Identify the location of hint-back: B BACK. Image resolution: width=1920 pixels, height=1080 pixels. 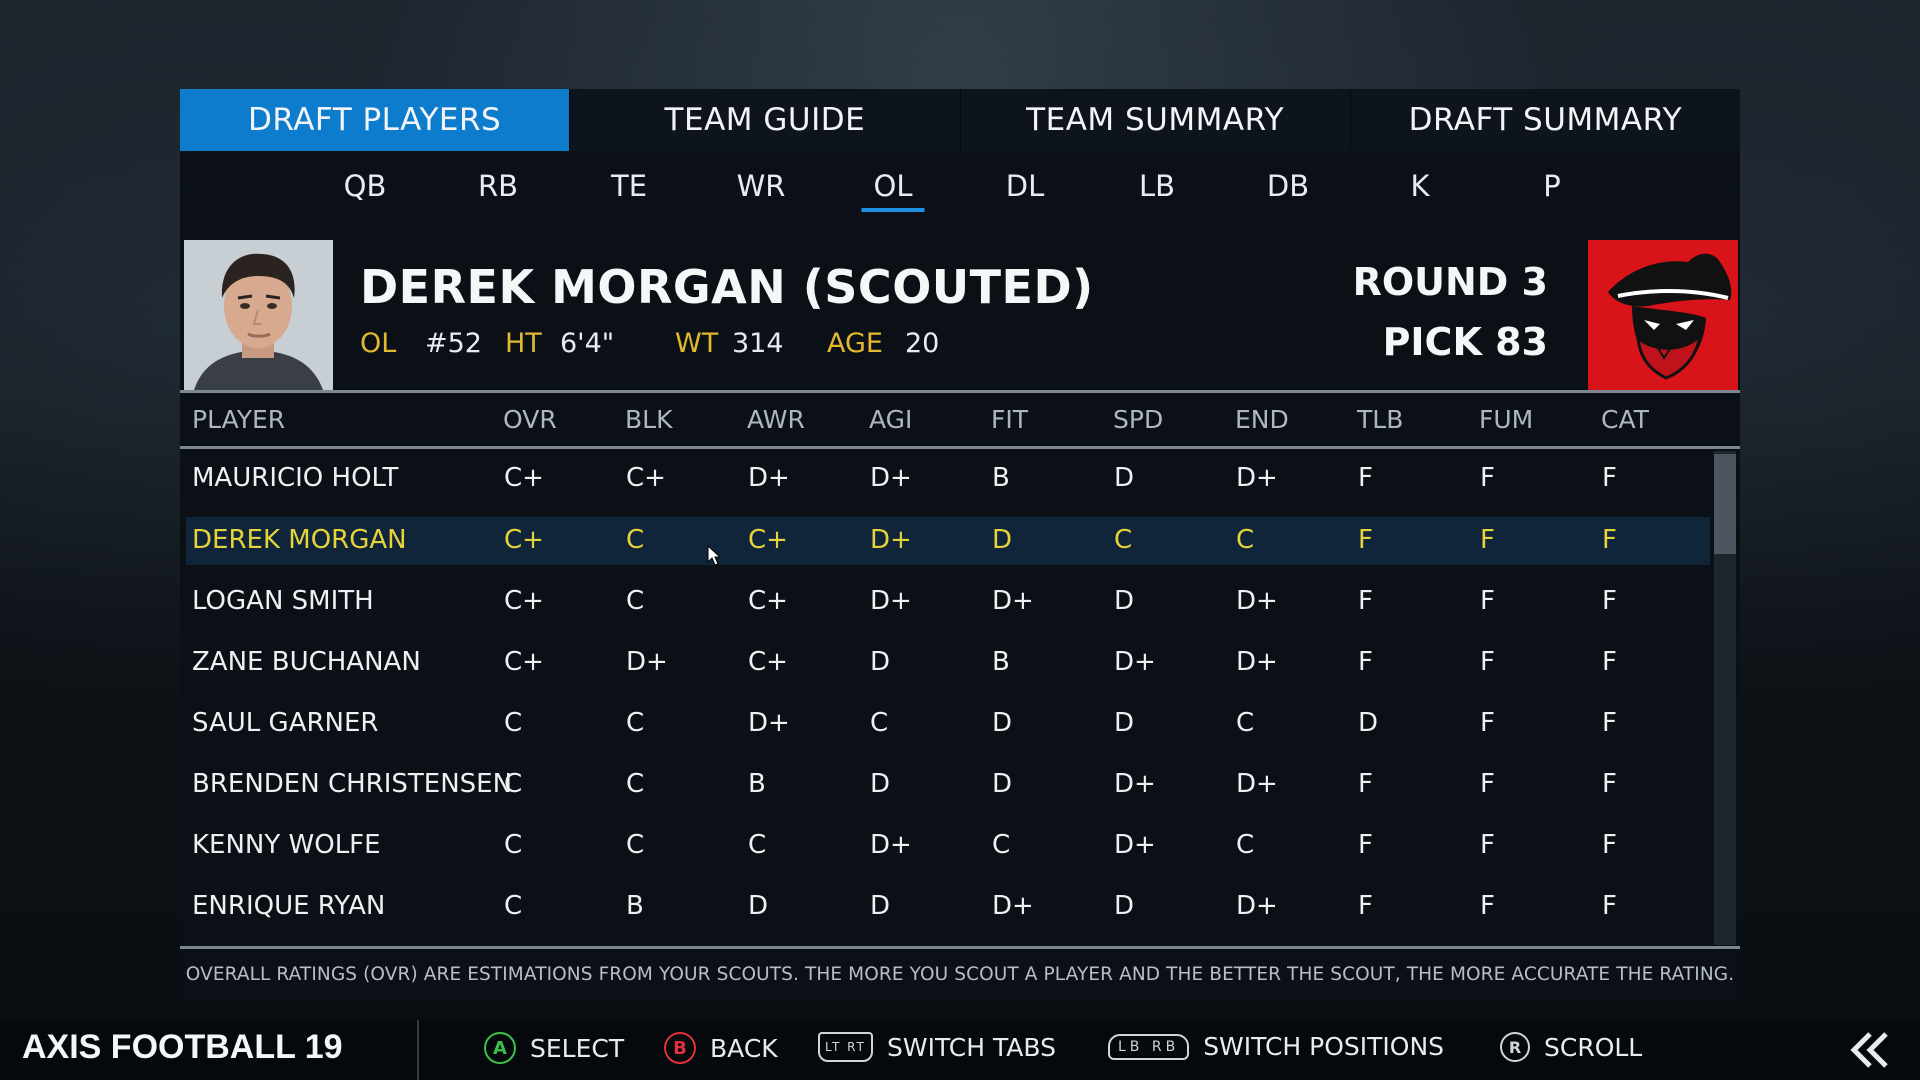
(721, 1048).